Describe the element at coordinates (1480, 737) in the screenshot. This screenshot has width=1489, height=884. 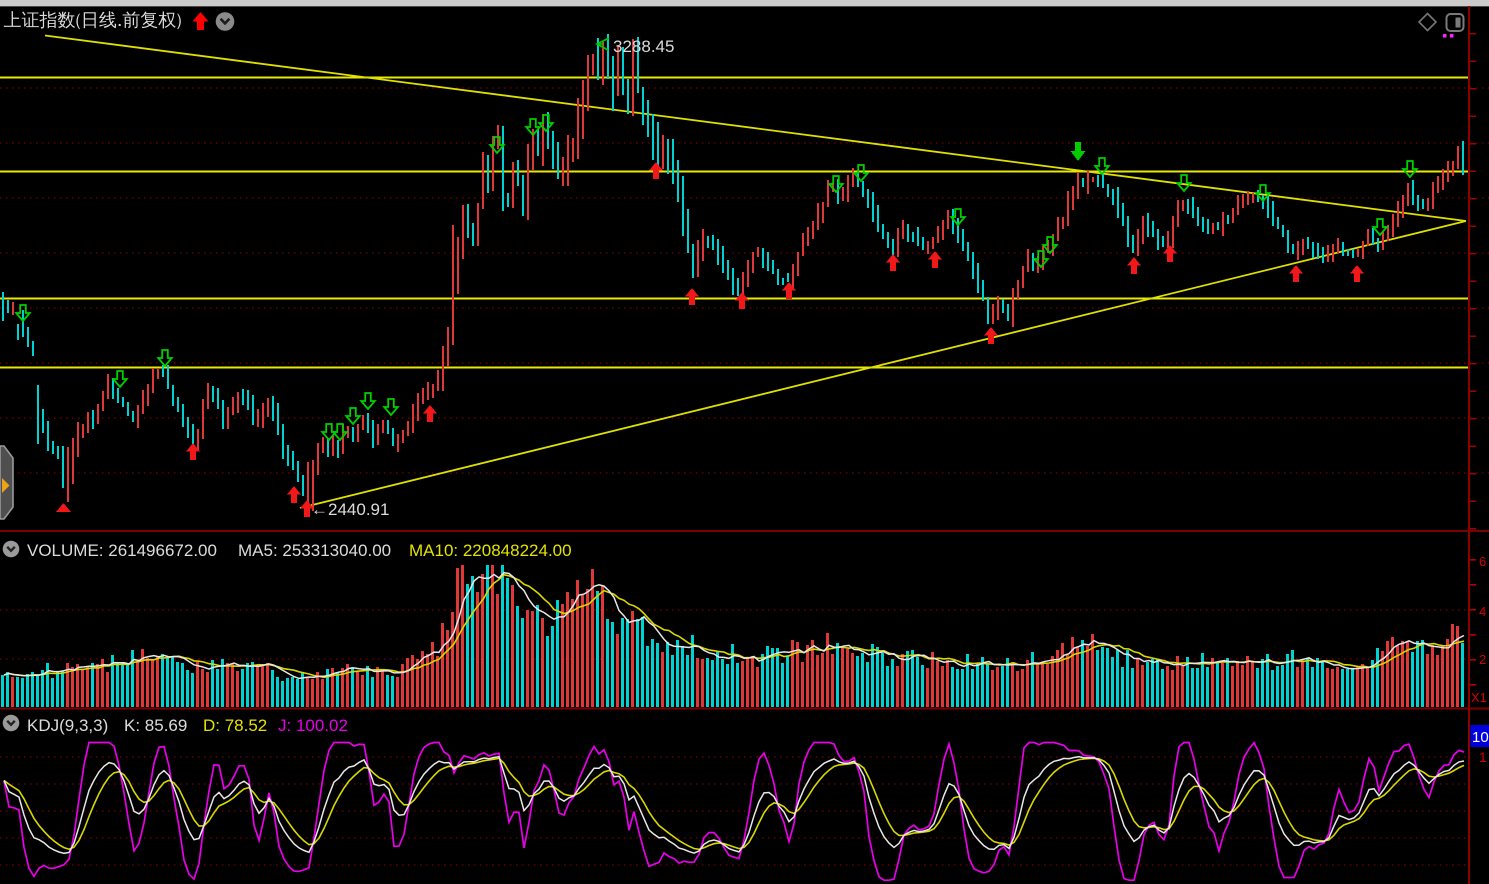
I see `svg-text: 10` at that location.